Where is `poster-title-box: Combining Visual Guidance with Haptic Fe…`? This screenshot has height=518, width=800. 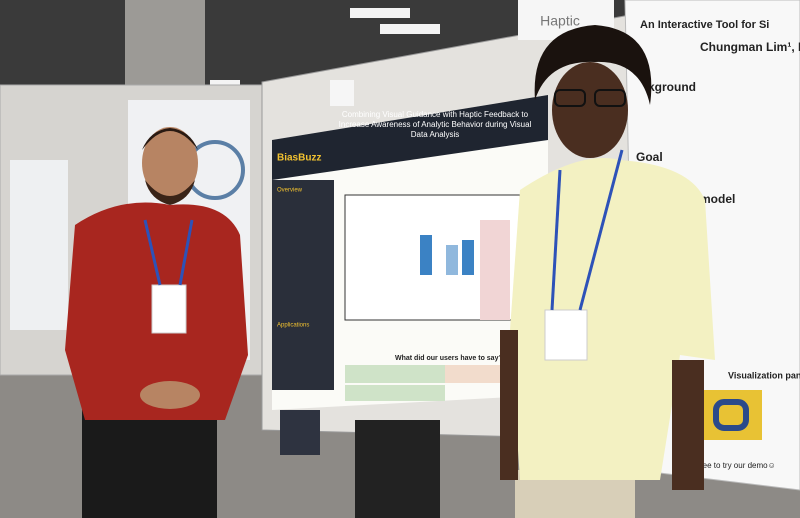
poster-title-box: Combining Visual Guidance with Haptic Fe… is located at coordinates (435, 124).